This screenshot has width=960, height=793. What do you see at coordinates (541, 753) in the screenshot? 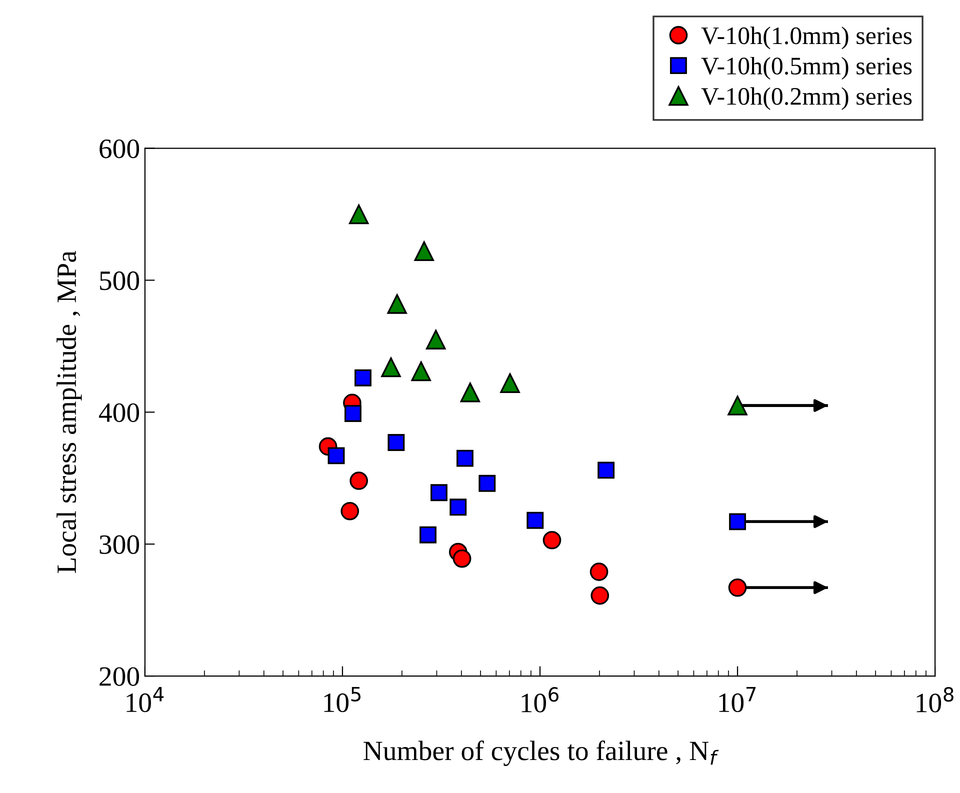
I see `x-axis-title: Number of cycles to failure , N$_{f}$` at bounding box center [541, 753].